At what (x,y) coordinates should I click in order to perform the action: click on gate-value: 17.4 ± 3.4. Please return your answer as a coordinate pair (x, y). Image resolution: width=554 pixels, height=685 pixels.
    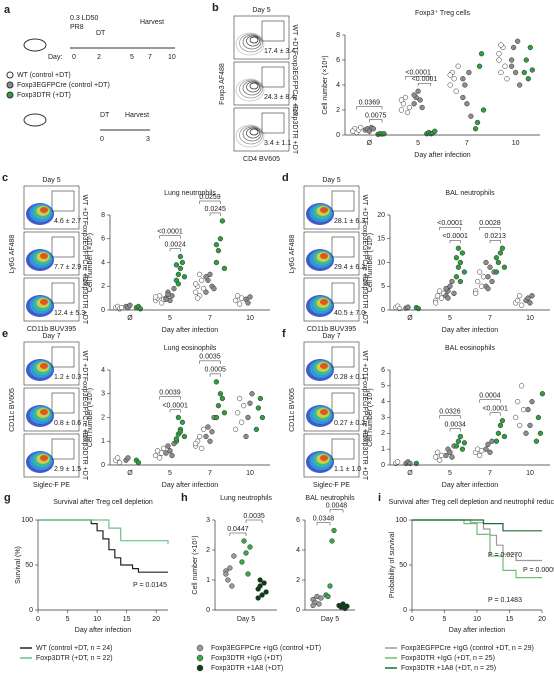
    Looking at the image, I should click on (279, 51).